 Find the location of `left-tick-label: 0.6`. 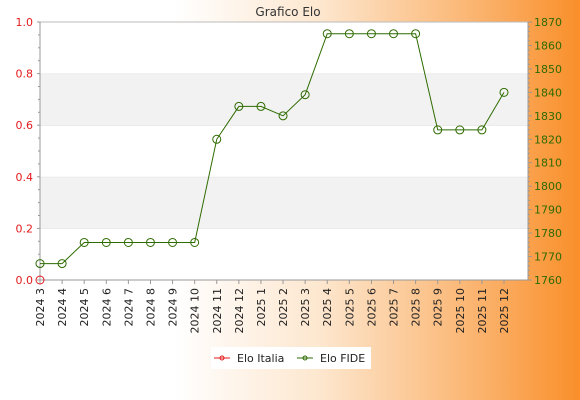

left-tick-label: 0.6 is located at coordinates (25, 125).